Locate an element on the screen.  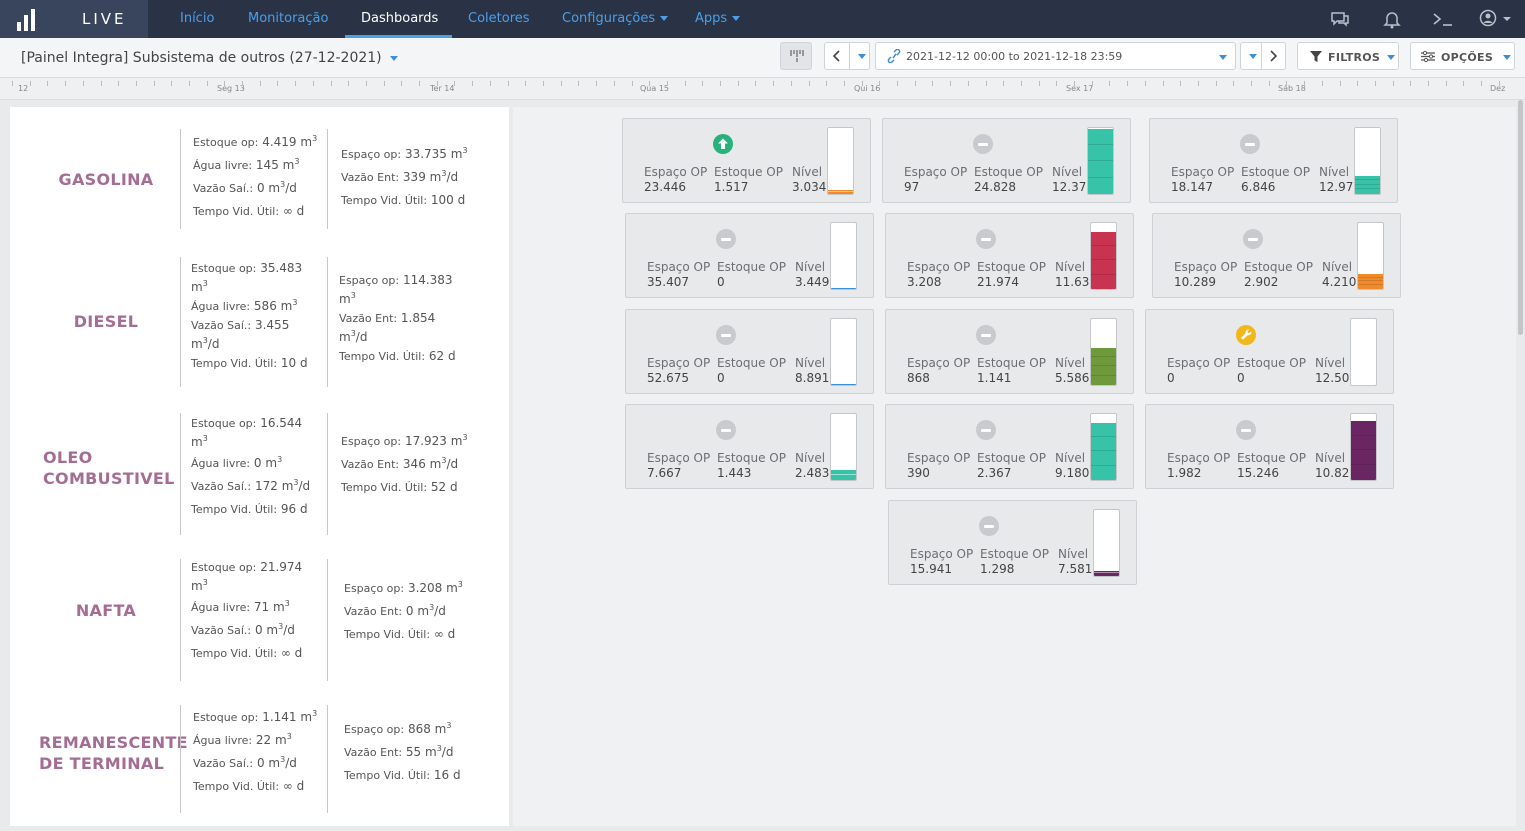
tank-fill is located at coordinates (840, 192).